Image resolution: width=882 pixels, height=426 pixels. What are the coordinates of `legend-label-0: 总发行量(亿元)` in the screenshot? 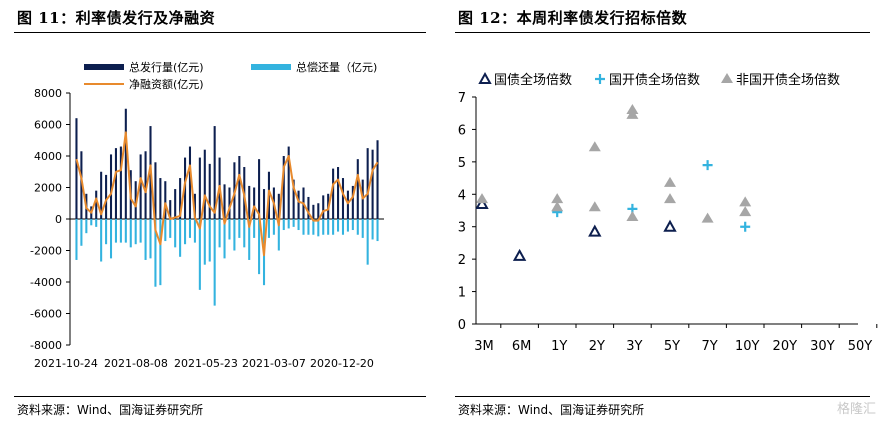 It's located at (166, 67).